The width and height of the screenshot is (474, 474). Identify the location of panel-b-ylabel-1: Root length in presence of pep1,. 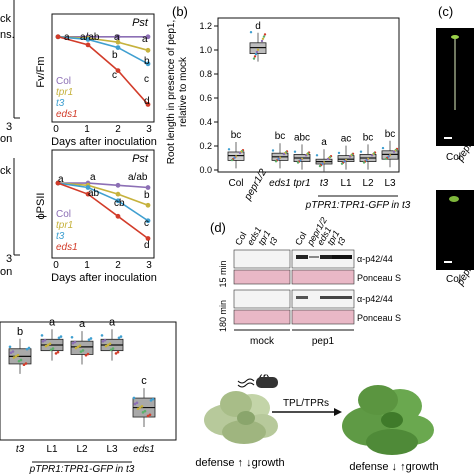
(171, 92).